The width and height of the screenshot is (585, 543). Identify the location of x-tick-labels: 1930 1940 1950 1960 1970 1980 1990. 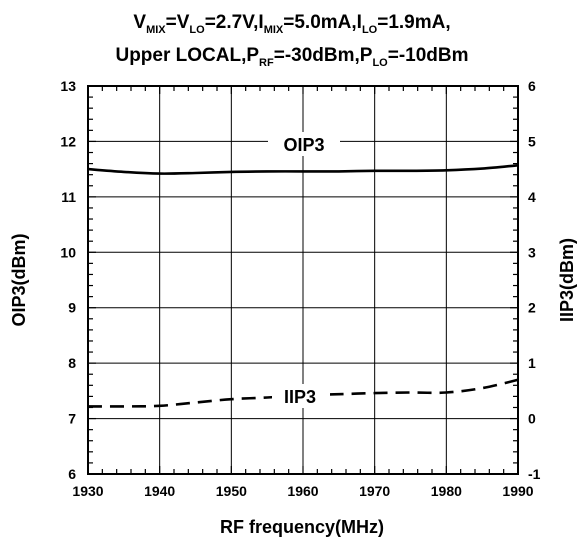
(302, 491).